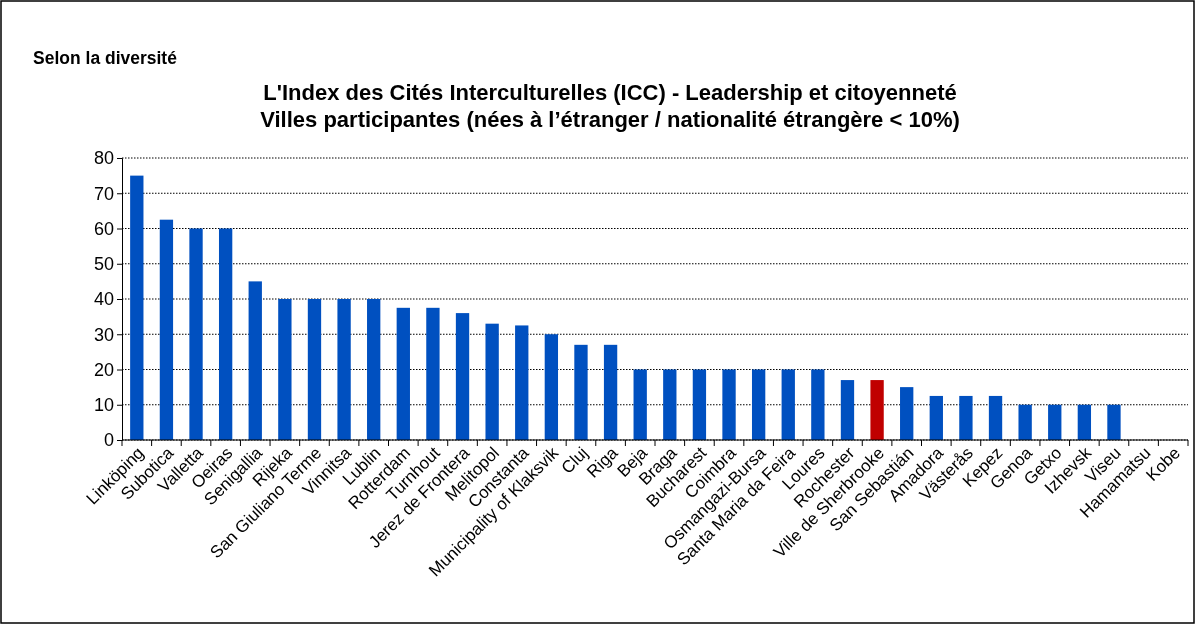 Image resolution: width=1195 pixels, height=624 pixels. Describe the element at coordinates (103, 228) in the screenshot. I see `y-tick-label: 60` at that location.